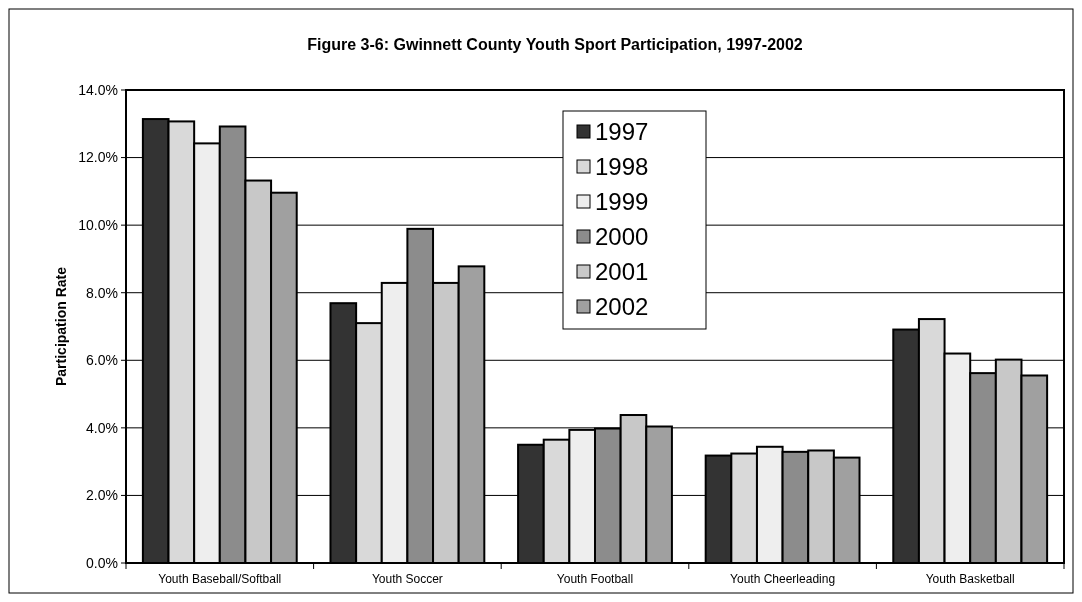 The height and width of the screenshot is (602, 1082). I want to click on legend-label: 1999, so click(622, 202).